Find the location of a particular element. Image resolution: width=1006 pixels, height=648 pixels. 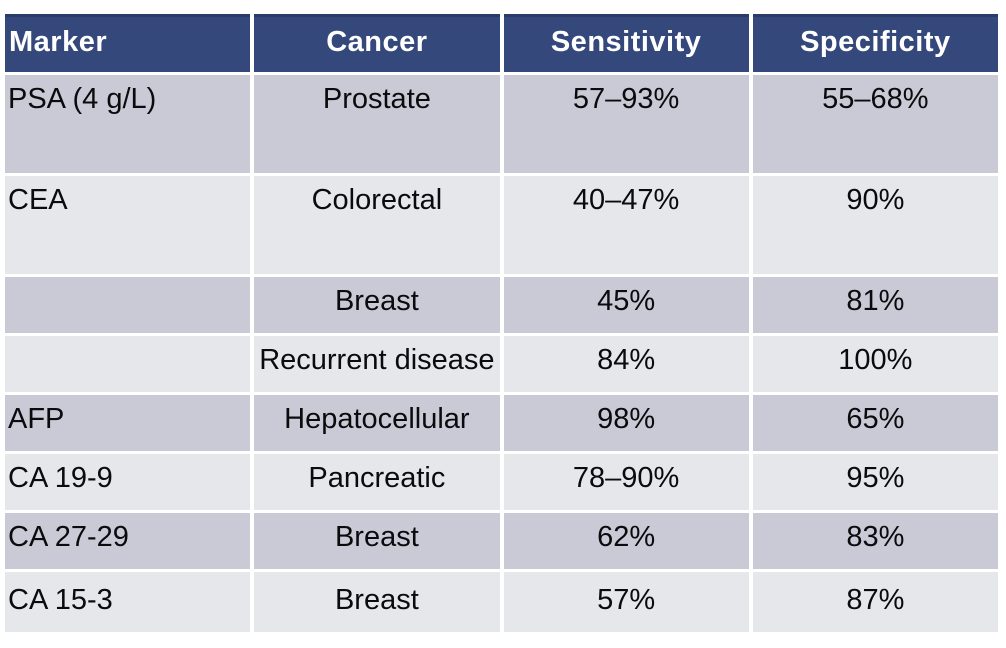

cell-cancer: Colorectal is located at coordinates (377, 225).